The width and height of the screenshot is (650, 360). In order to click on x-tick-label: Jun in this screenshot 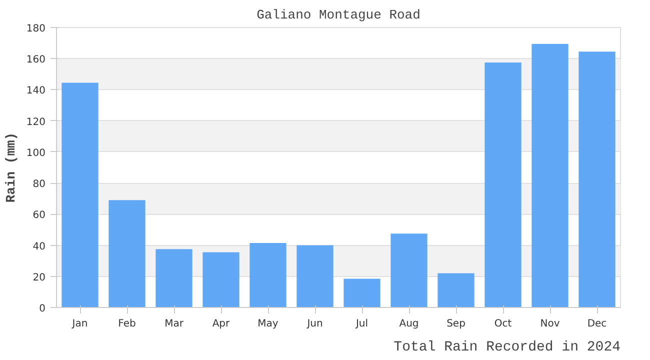, I will do `click(314, 324)`.